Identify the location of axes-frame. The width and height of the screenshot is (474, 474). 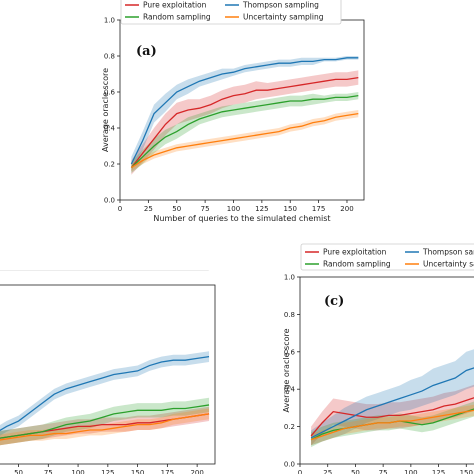
(386, 370).